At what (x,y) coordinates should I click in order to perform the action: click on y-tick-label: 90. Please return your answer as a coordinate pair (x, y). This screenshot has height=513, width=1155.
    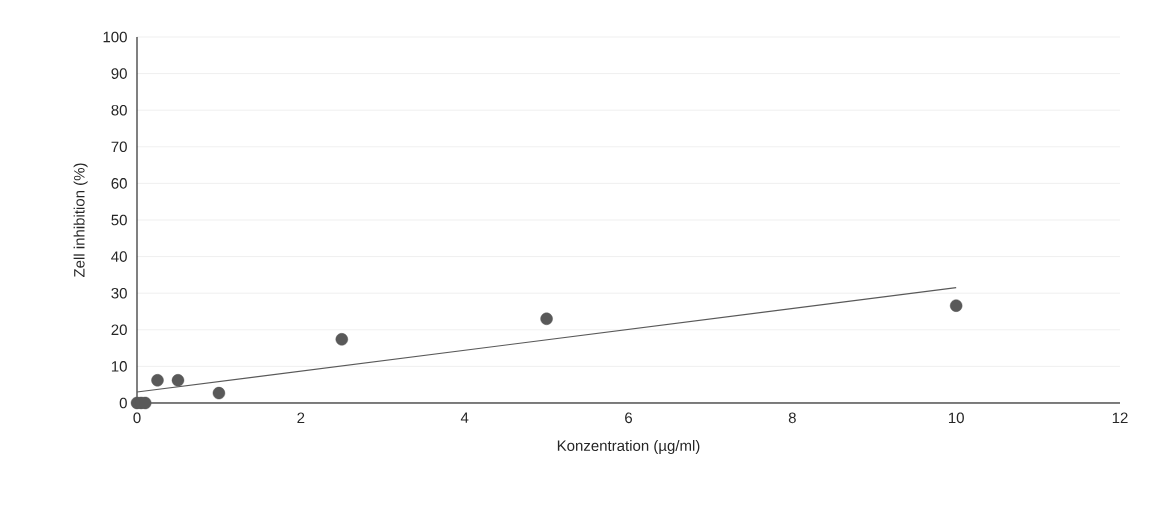
    Looking at the image, I should click on (119, 73).